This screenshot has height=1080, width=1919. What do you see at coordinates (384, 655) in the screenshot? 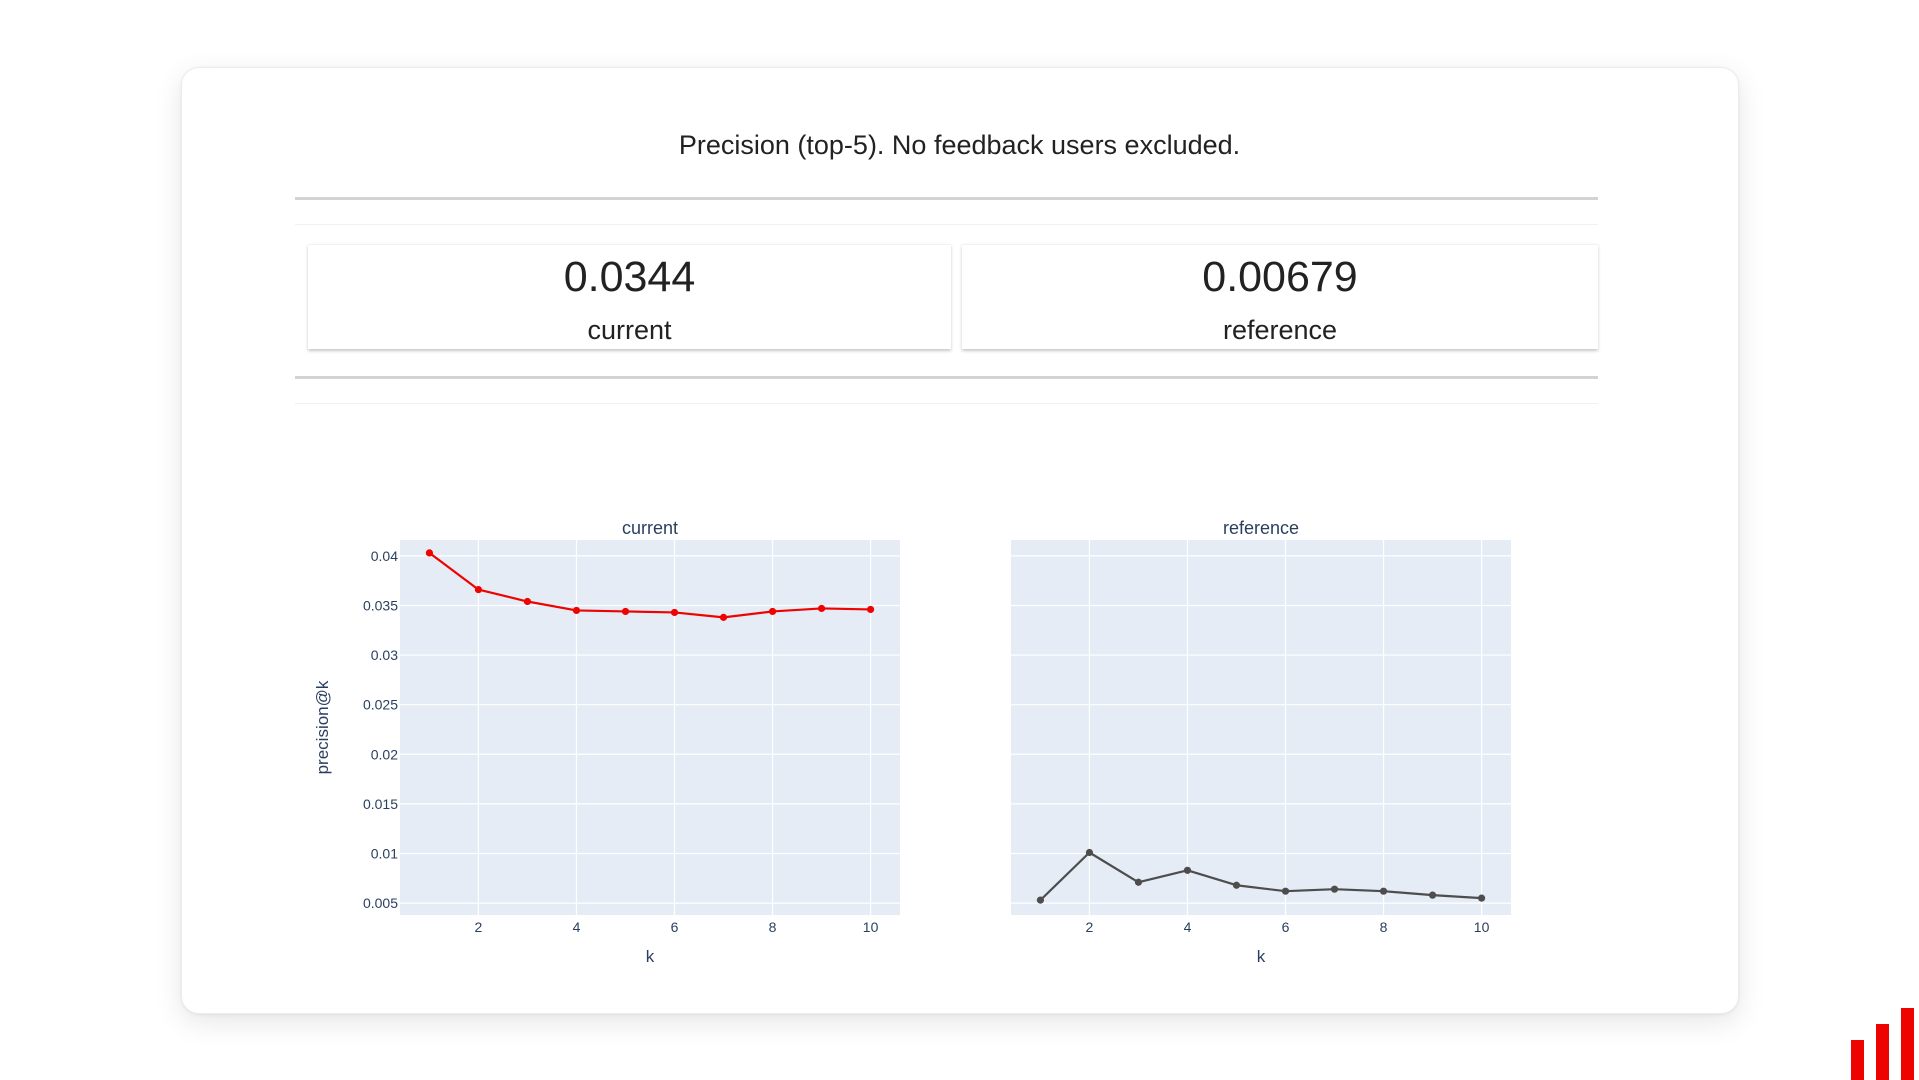
I see `y-tick-label: 0.03` at bounding box center [384, 655].